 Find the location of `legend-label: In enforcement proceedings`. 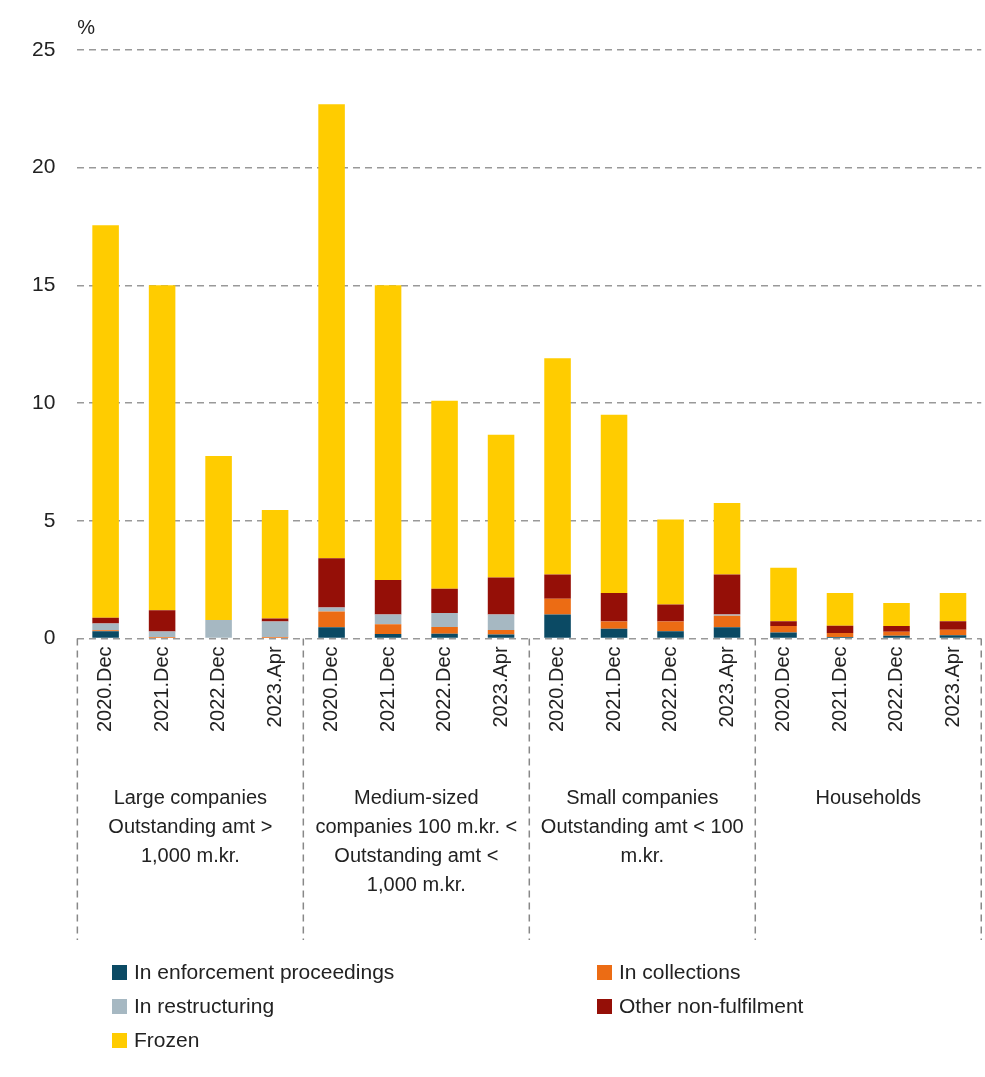

legend-label: In enforcement proceedings is located at coordinates (264, 972).